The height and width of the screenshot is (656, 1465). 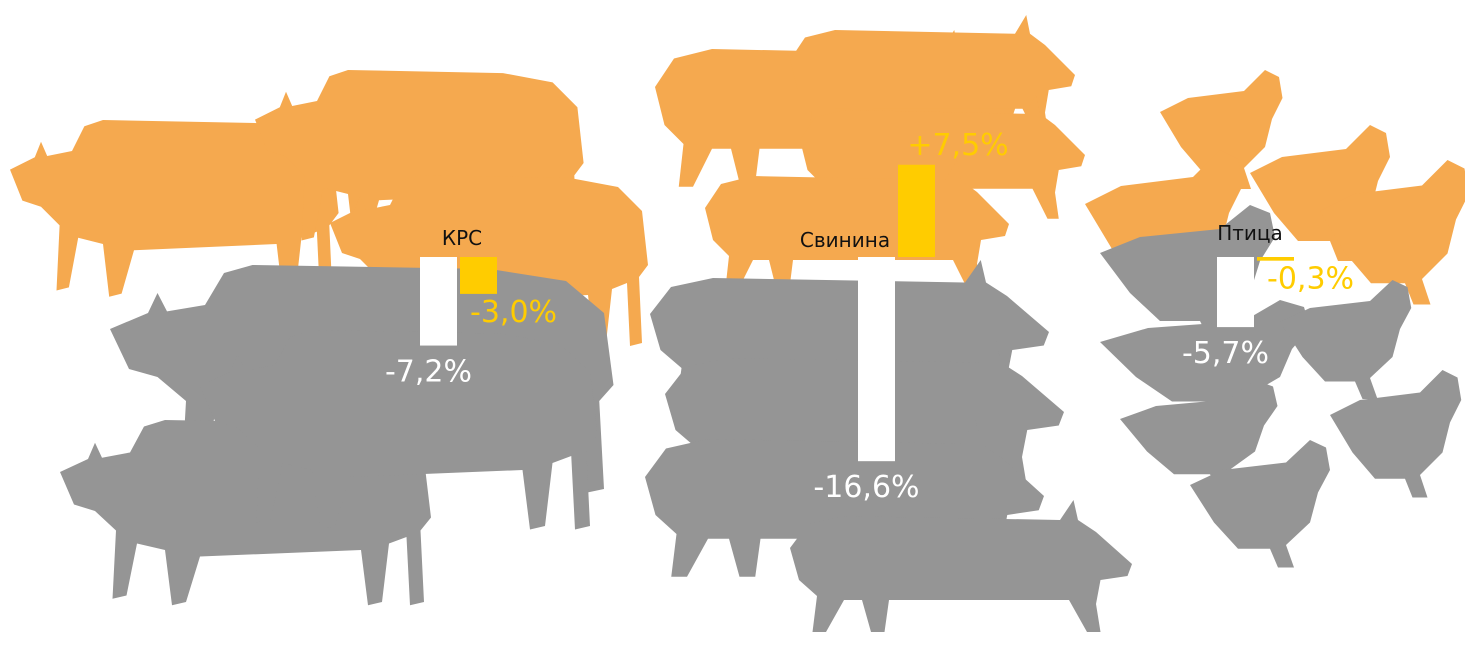 I want to click on value-label: -5,7%, so click(x=1225, y=353).